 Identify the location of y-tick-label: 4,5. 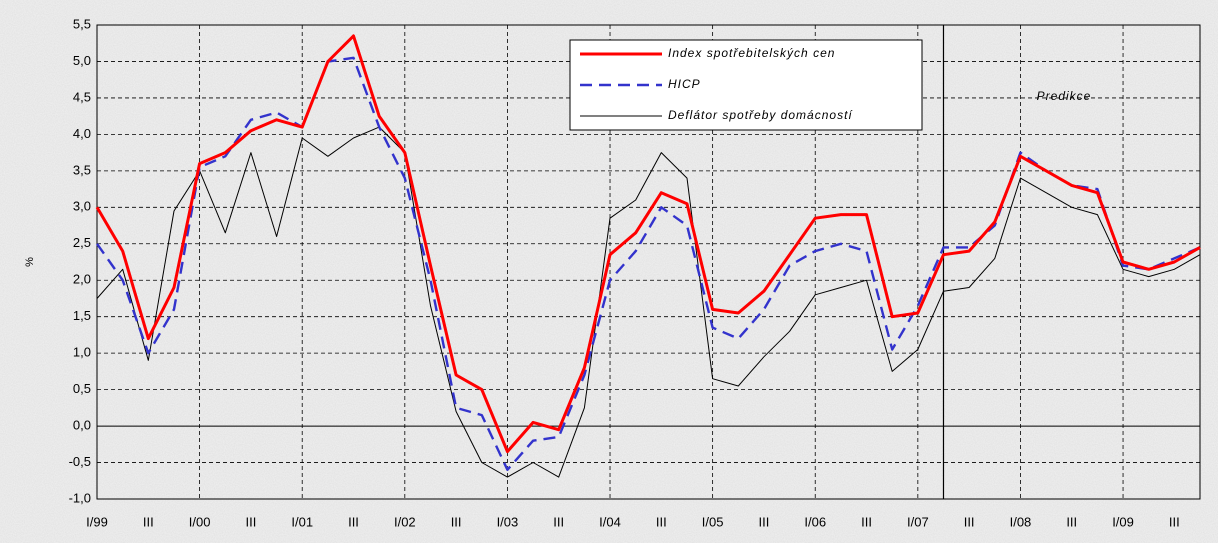
(82, 96).